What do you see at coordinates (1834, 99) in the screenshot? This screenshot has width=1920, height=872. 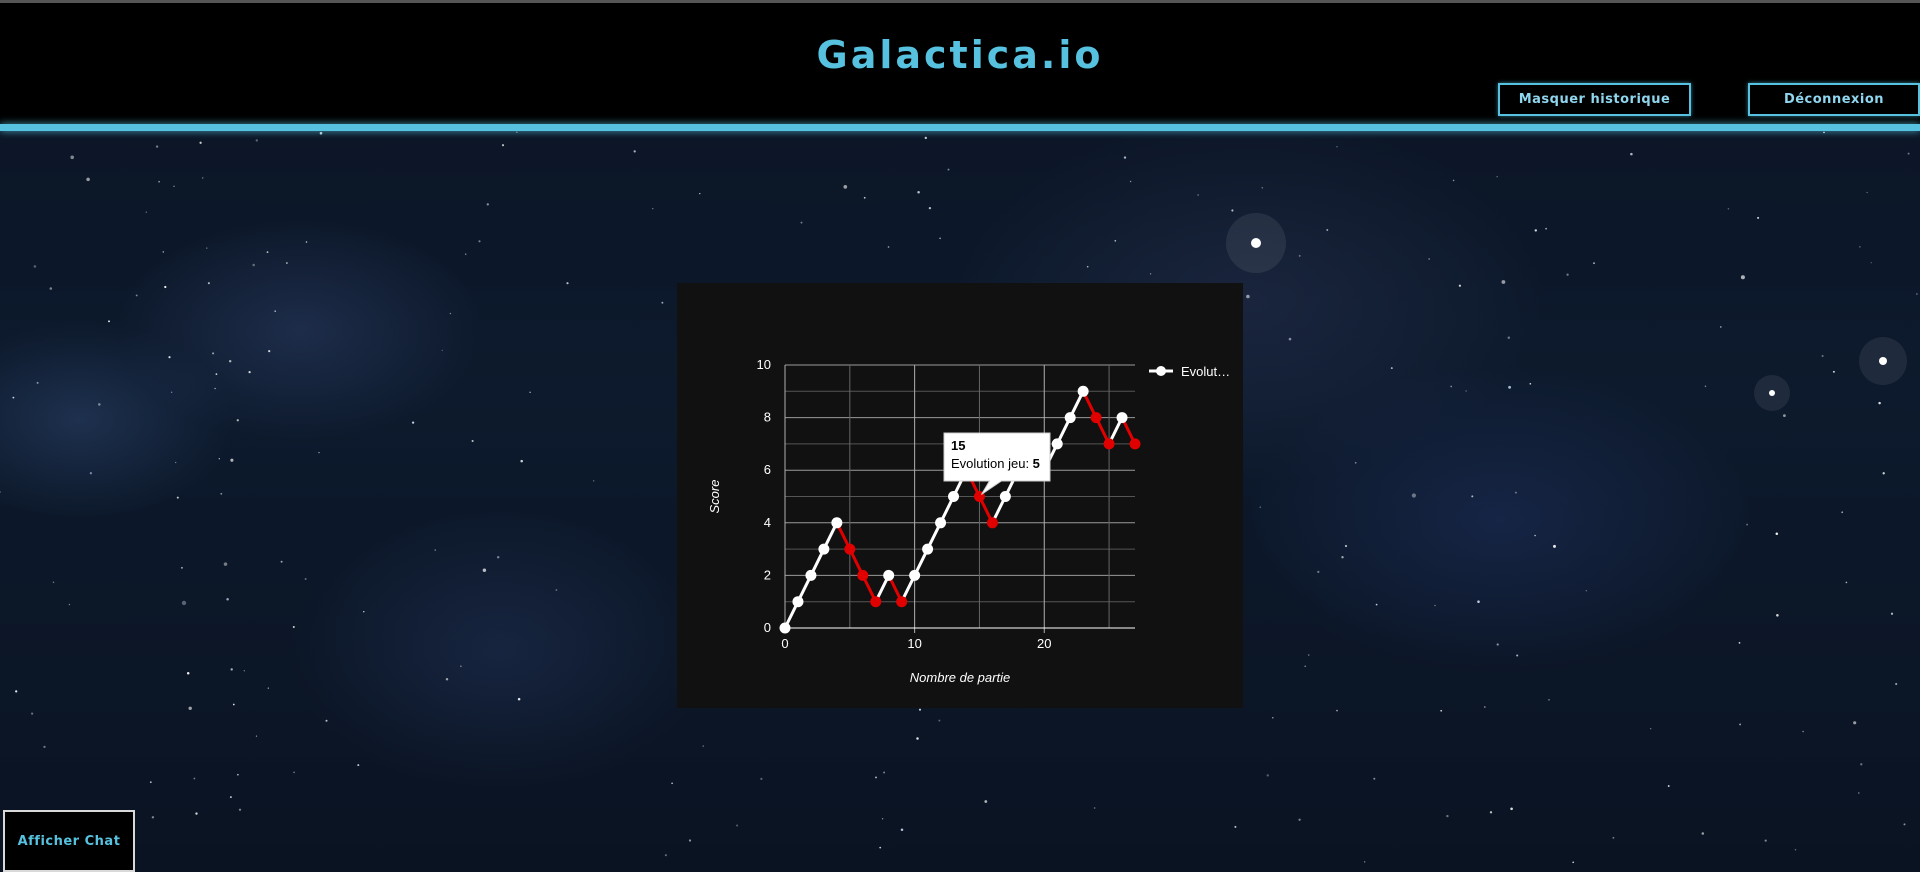 I see `logout-button: Déconnexion` at bounding box center [1834, 99].